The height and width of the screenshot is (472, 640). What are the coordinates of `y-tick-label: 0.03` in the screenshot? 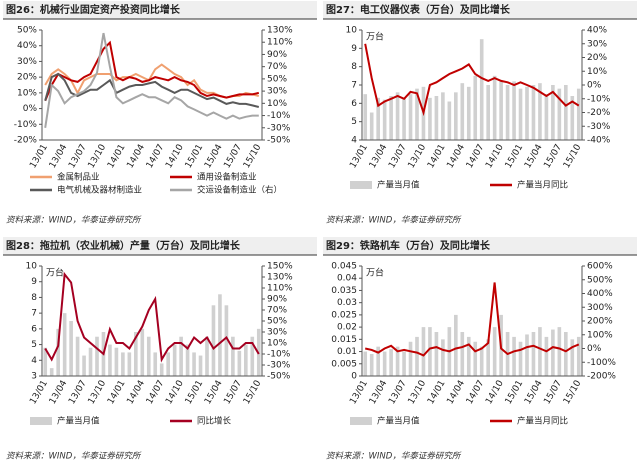 It's located at (347, 303).